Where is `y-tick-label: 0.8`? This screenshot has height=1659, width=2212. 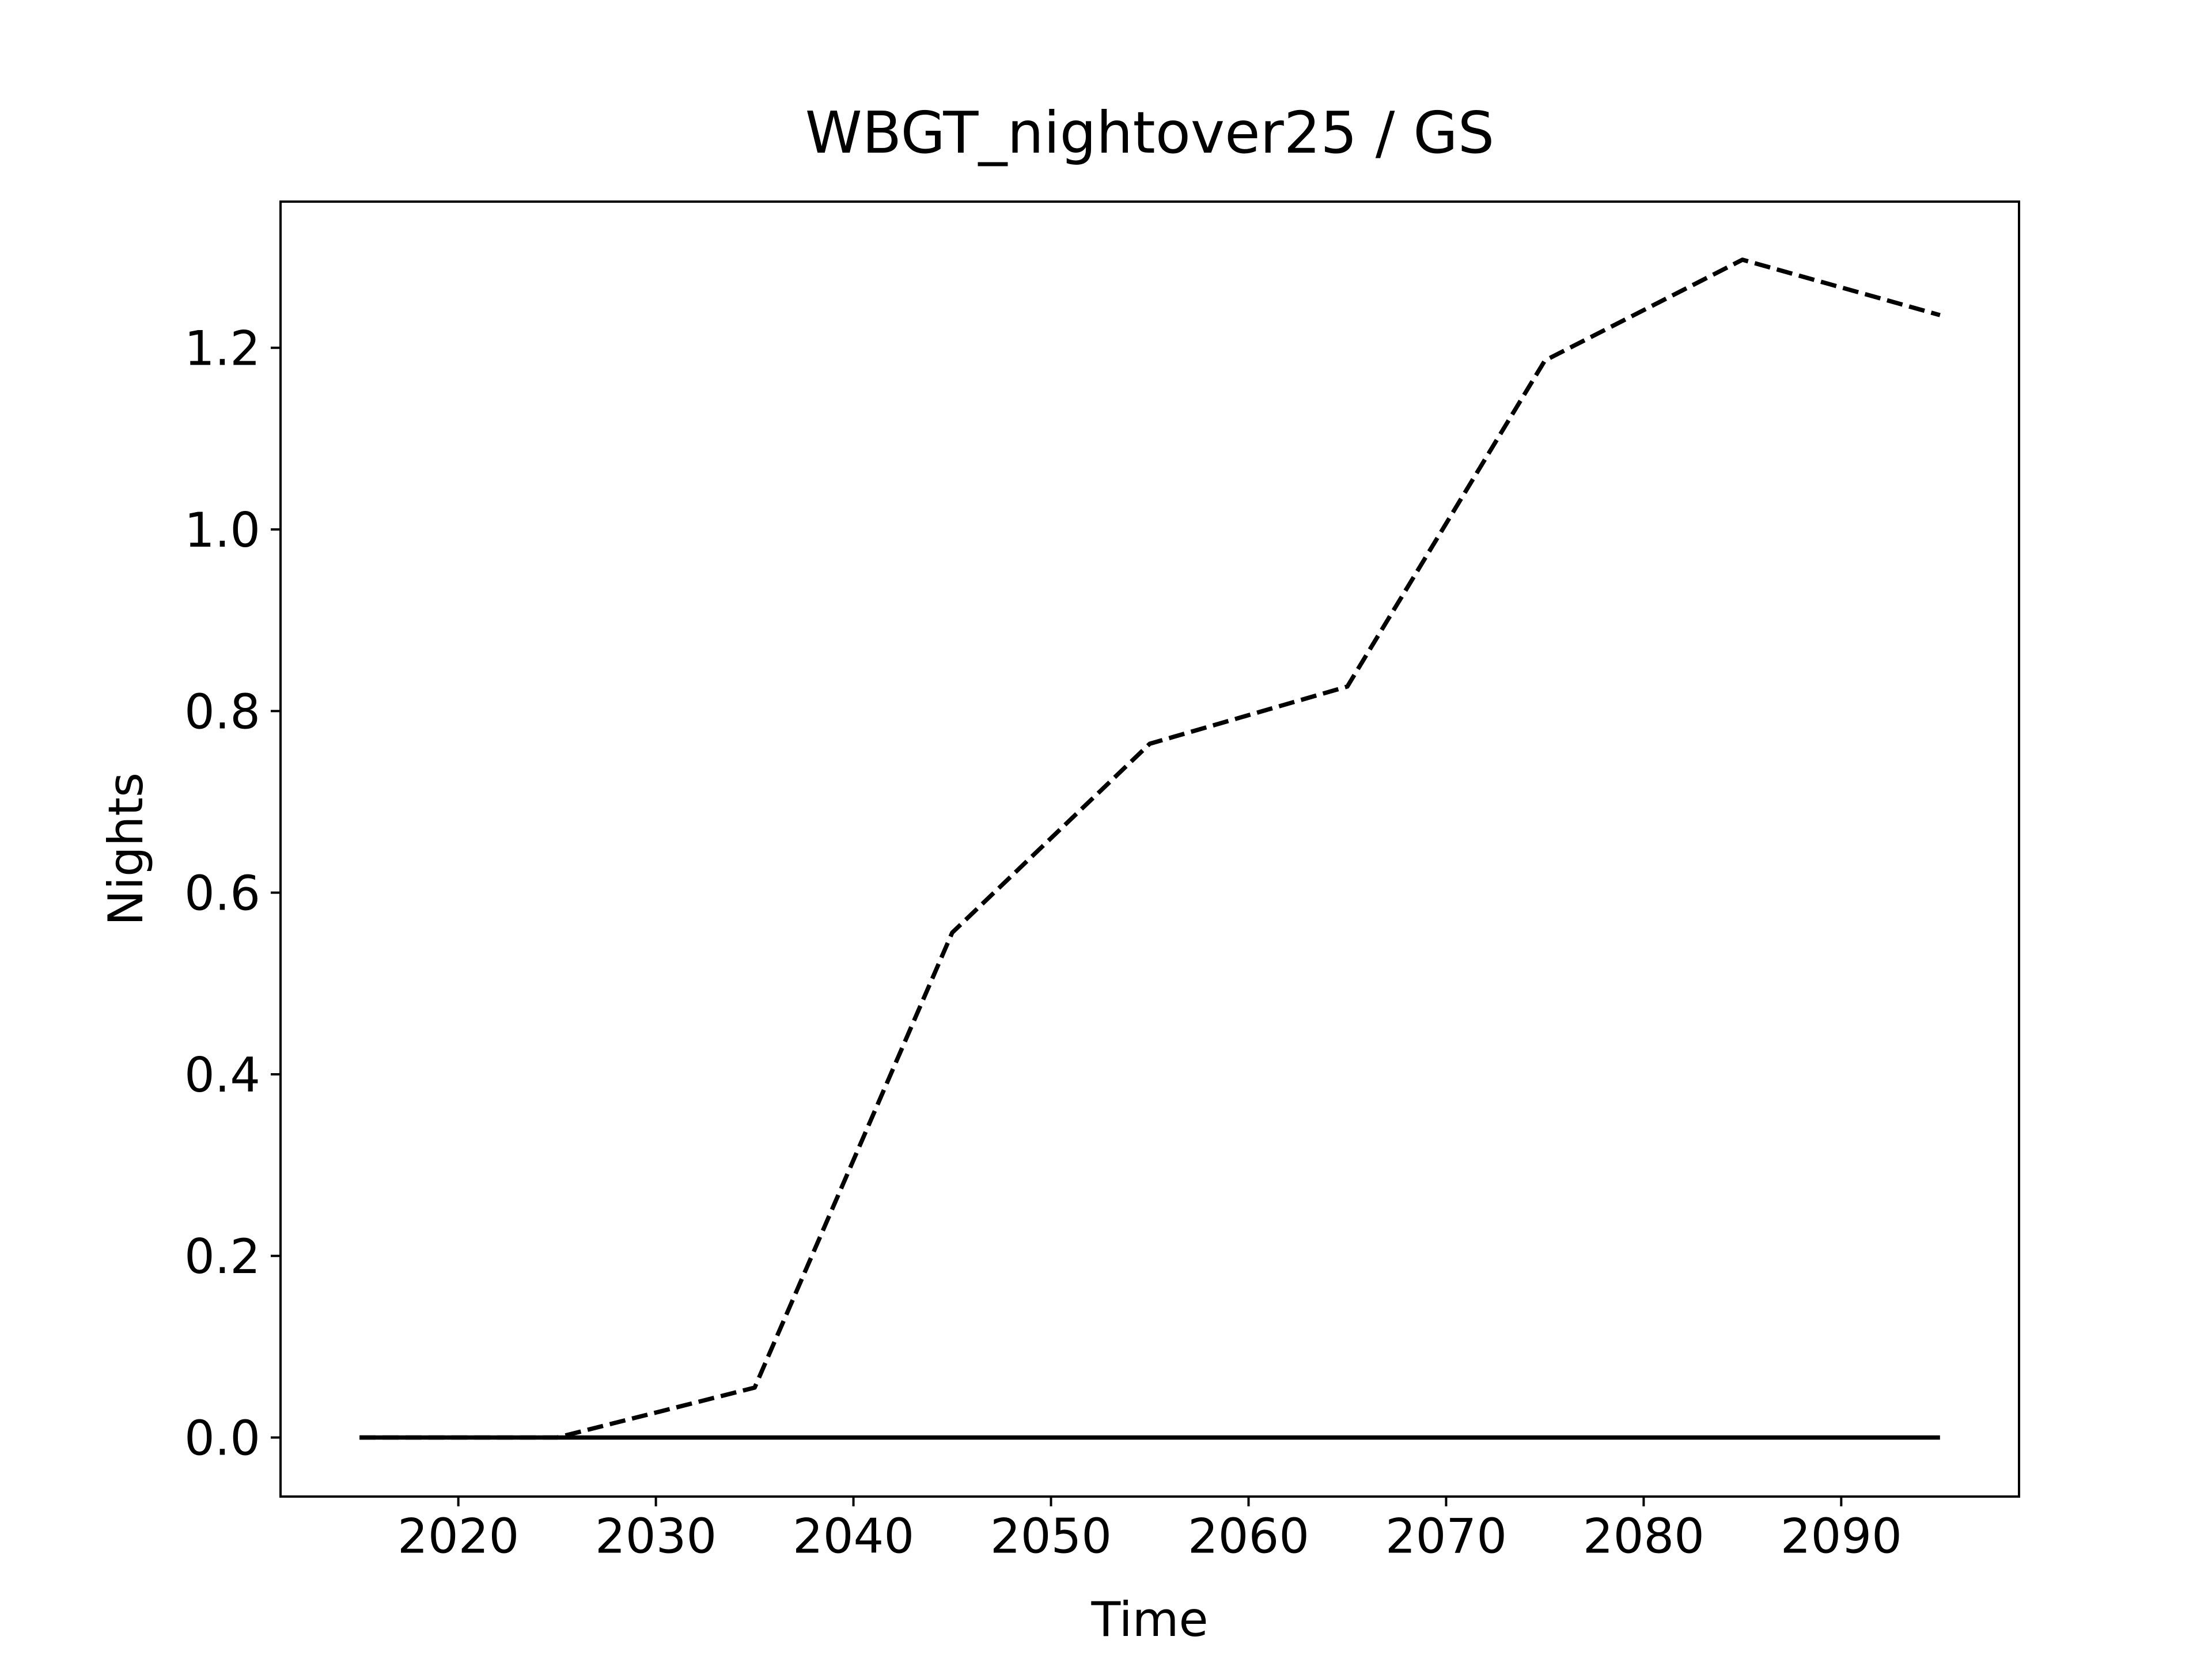
y-tick-label: 0.8 is located at coordinates (222, 712).